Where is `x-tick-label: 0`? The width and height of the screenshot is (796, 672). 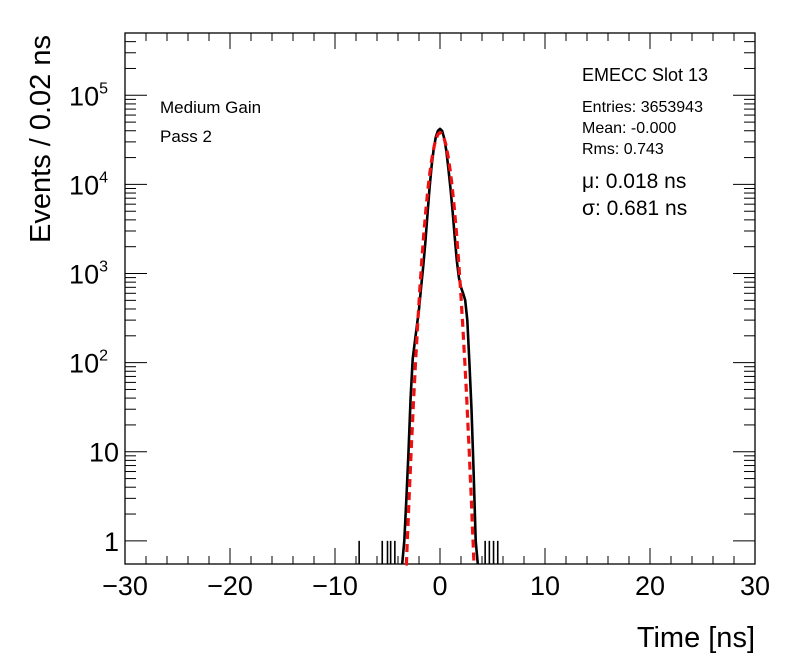 x-tick-label: 0 is located at coordinates (439, 586).